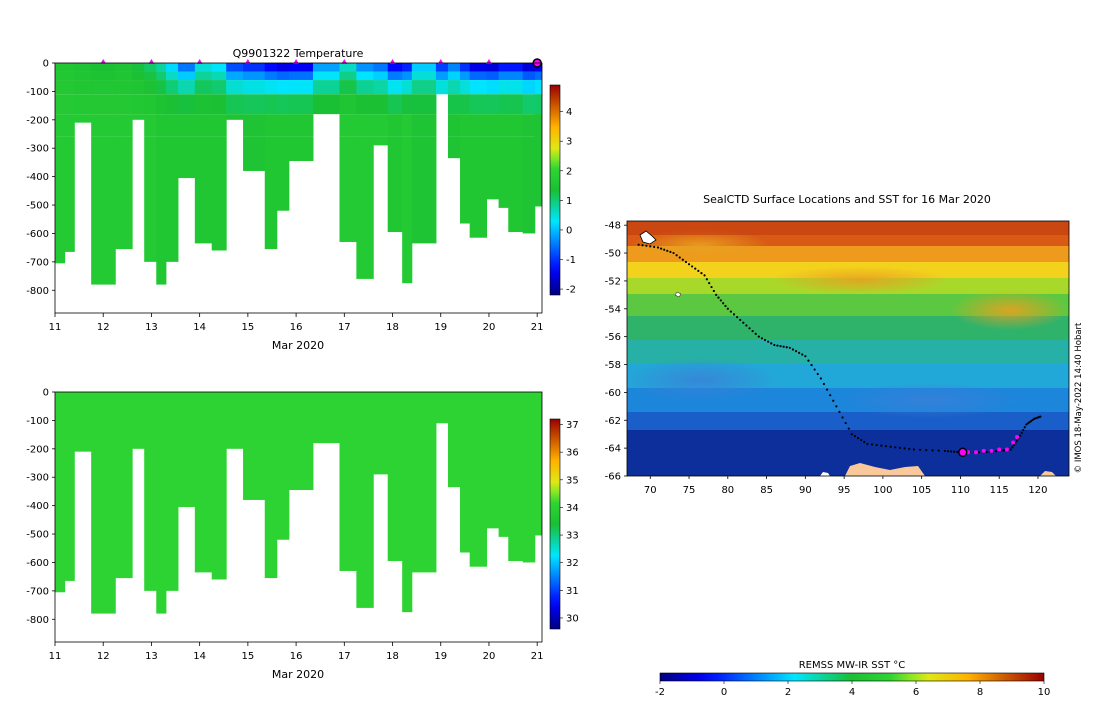 The height and width of the screenshot is (704, 1100). Describe the element at coordinates (724, 692) in the screenshot. I see `sst-colorbar-tick-label: 0` at that location.